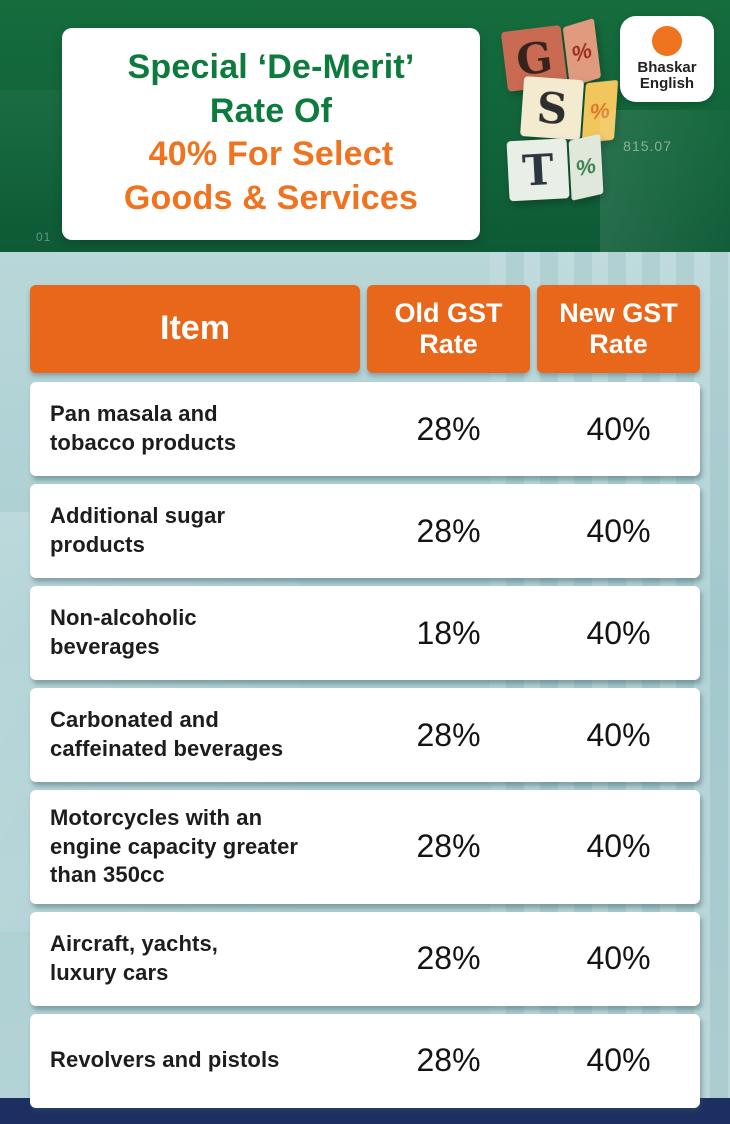  What do you see at coordinates (538, 170) in the screenshot?
I see `cube-letter: T` at bounding box center [538, 170].